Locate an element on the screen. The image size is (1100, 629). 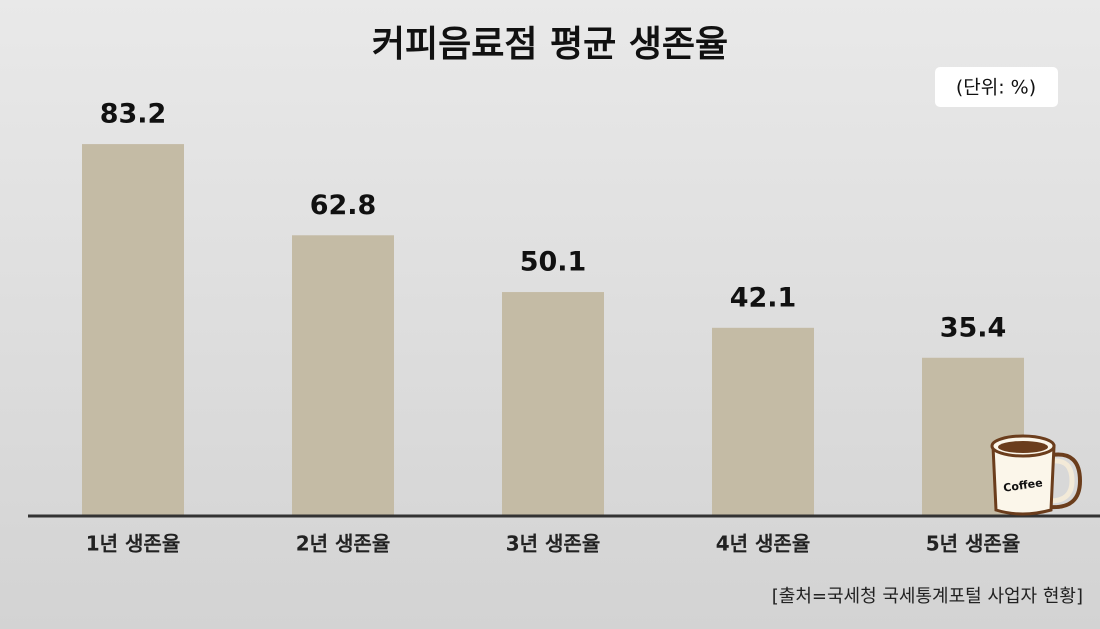
x-tick-label: 5년 생존율 is located at coordinates (973, 544).